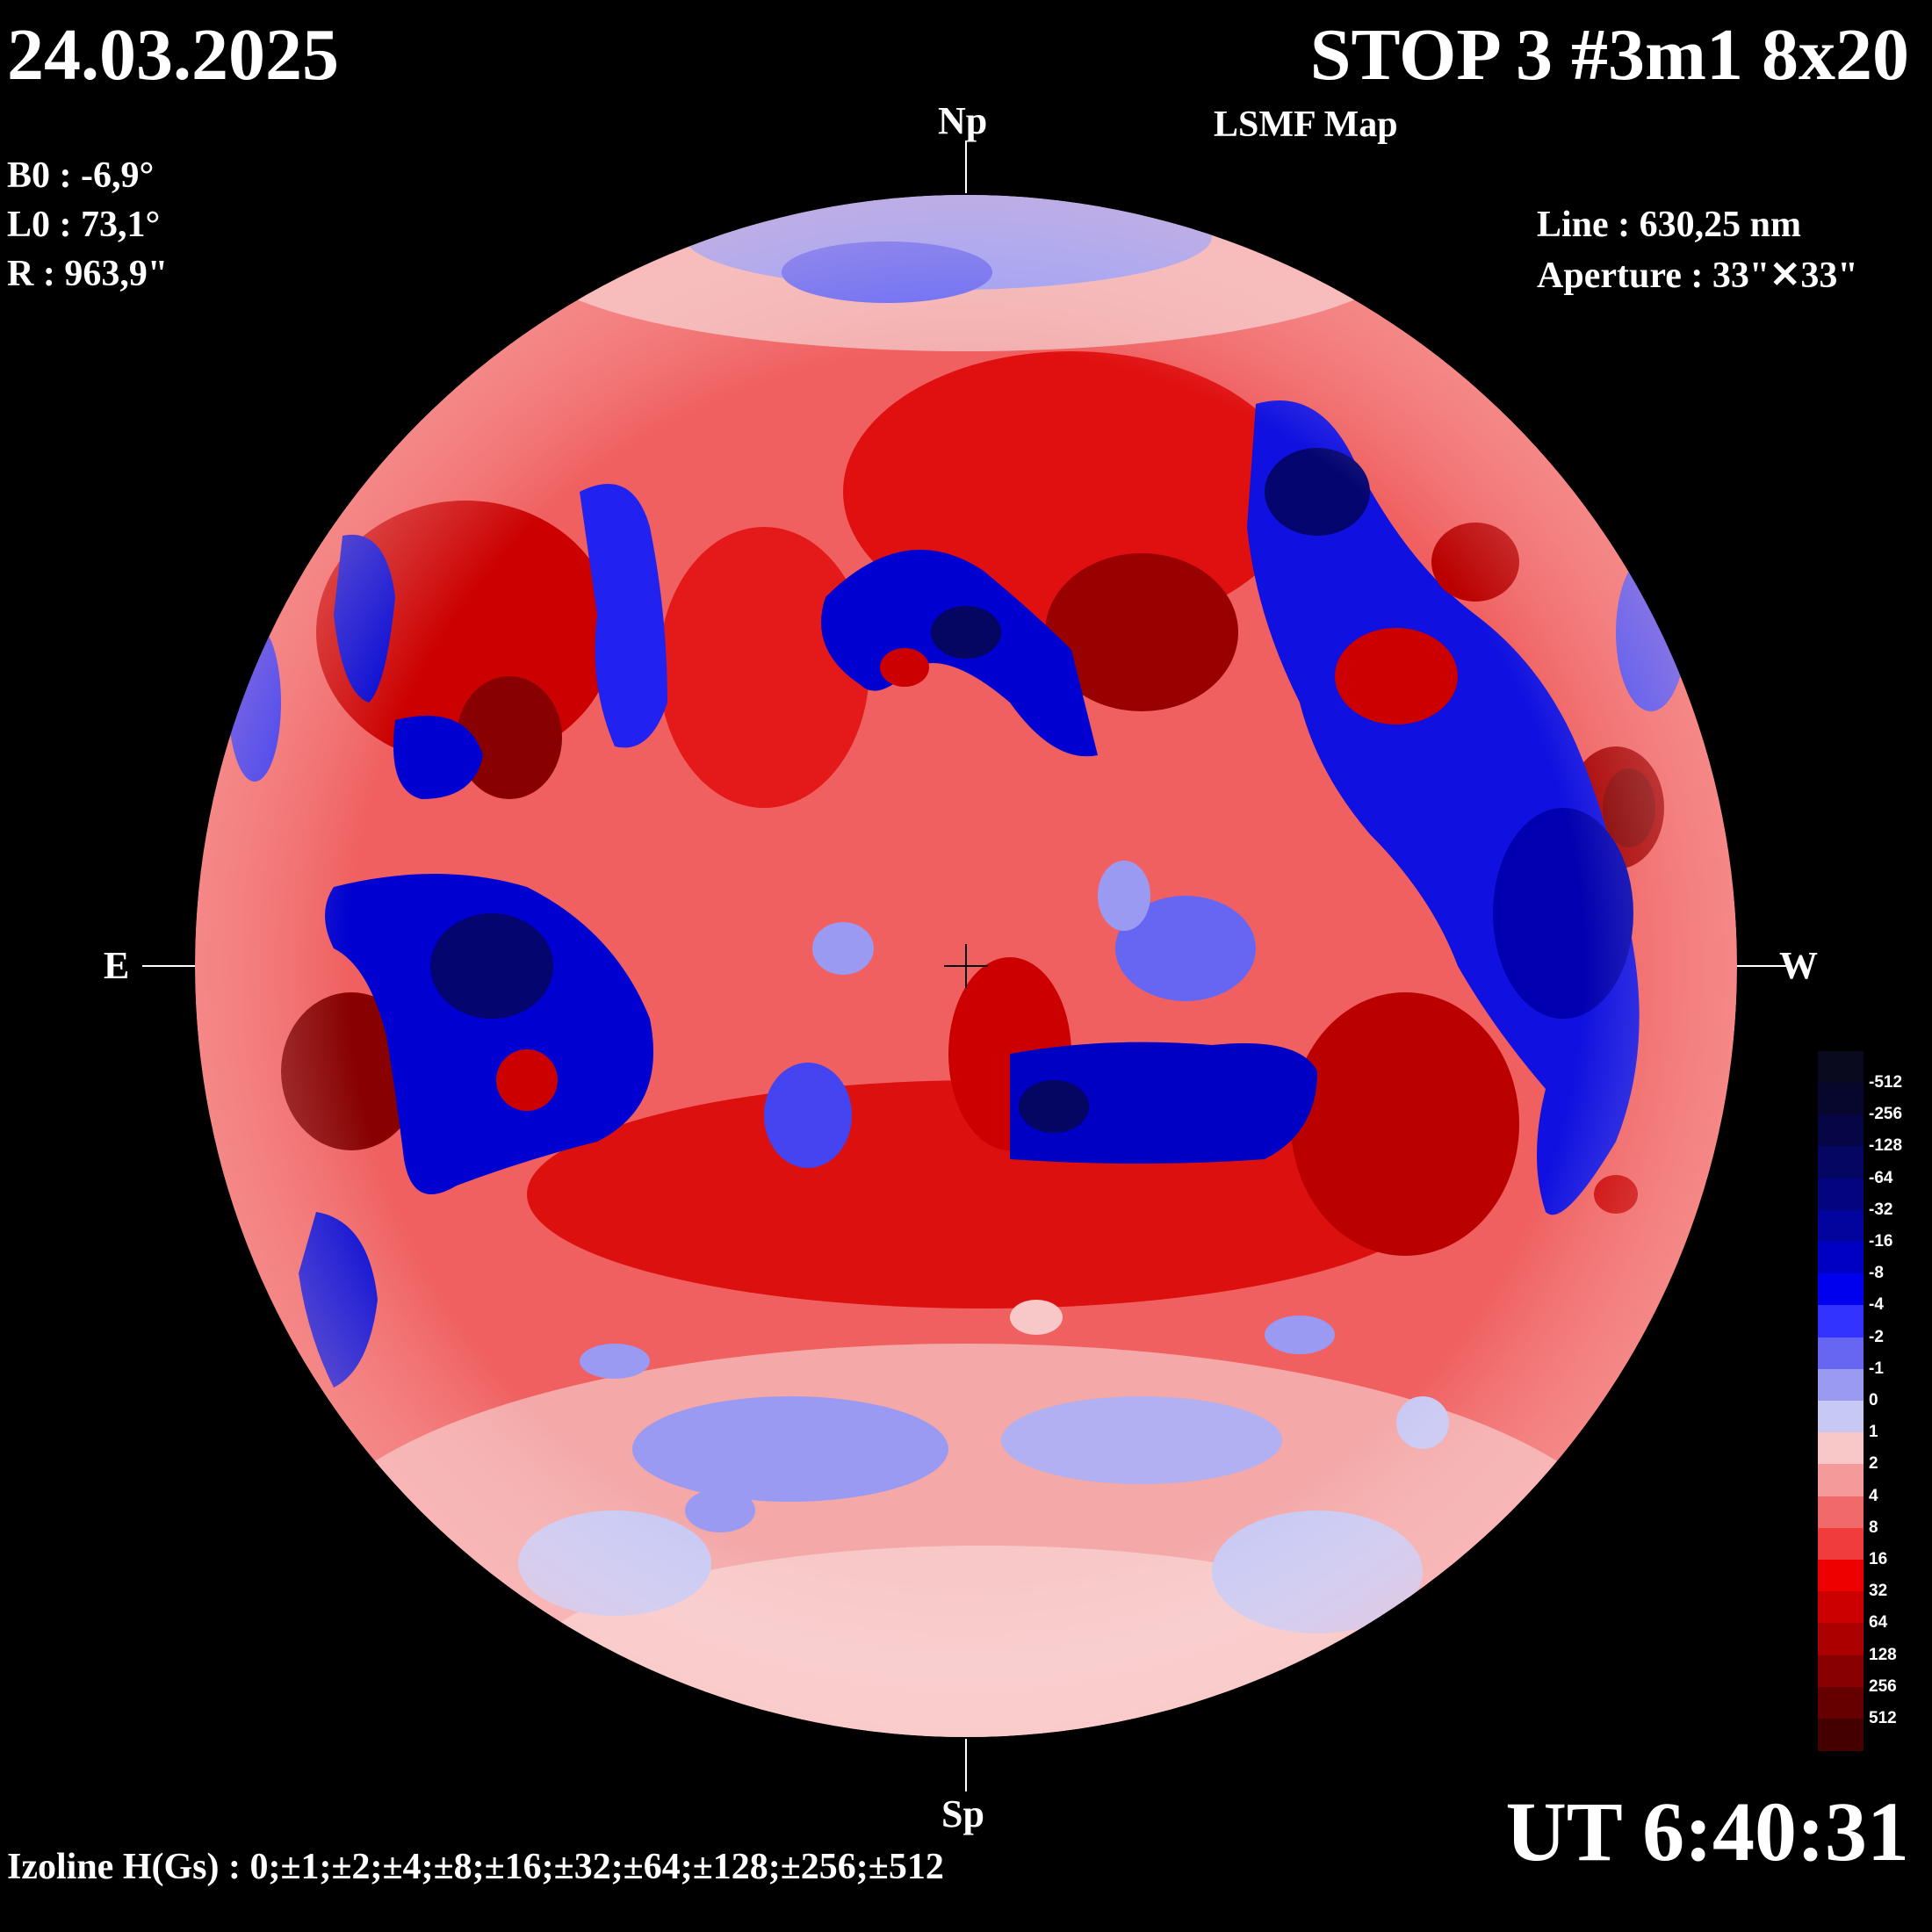 This screenshot has width=1932, height=1932. I want to click on param-radius: R : 963,9", so click(88, 274).